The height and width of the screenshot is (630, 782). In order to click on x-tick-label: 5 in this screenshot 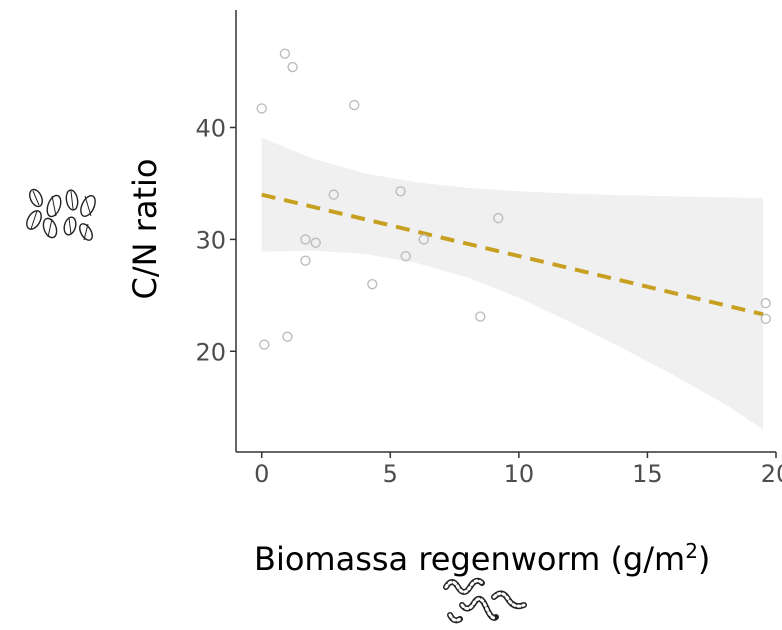, I will do `click(390, 474)`.